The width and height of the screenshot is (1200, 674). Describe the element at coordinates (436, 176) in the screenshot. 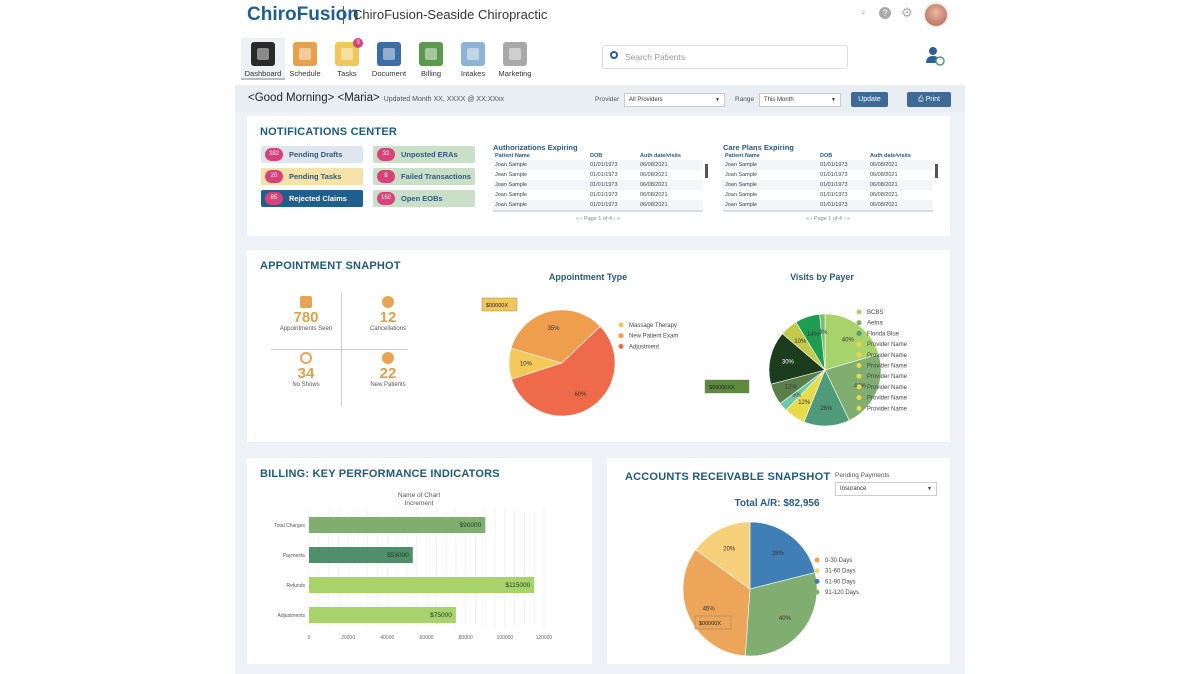

I see `pill-label: Failed Transactions` at that location.